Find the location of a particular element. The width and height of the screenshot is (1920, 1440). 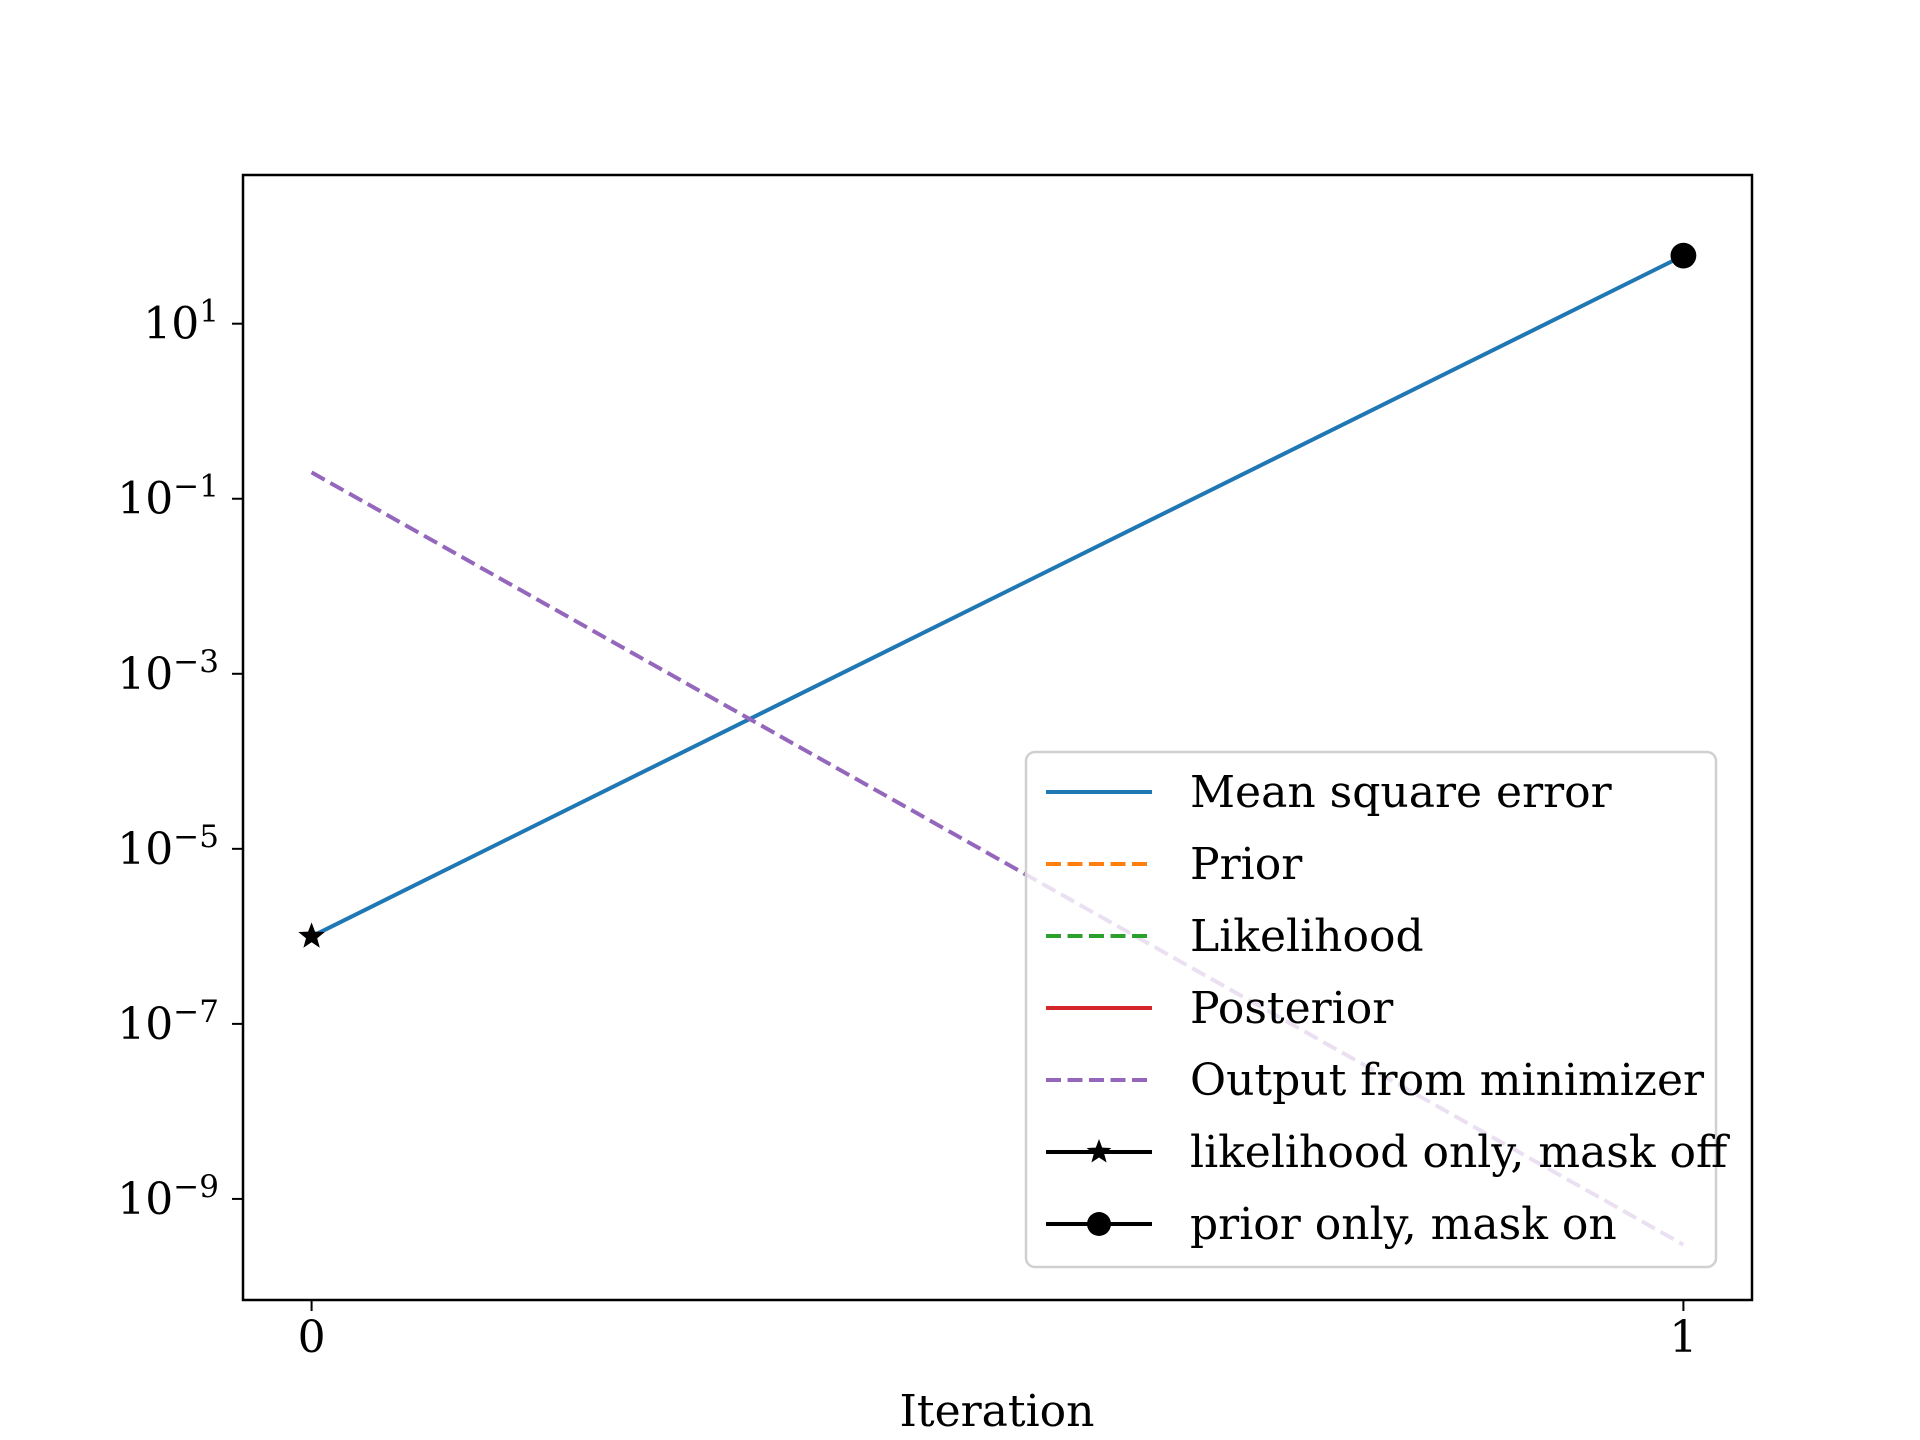

y-tick-label-3: 10⁻⁵ is located at coordinates (168, 847).